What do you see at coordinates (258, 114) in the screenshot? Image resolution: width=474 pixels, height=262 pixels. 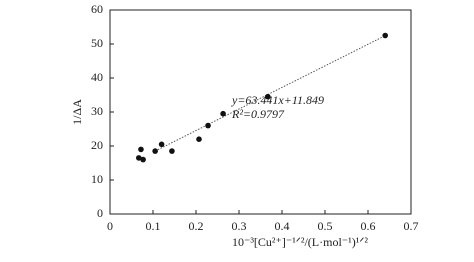 I see `trend-r2: R²=0.9797` at bounding box center [258, 114].